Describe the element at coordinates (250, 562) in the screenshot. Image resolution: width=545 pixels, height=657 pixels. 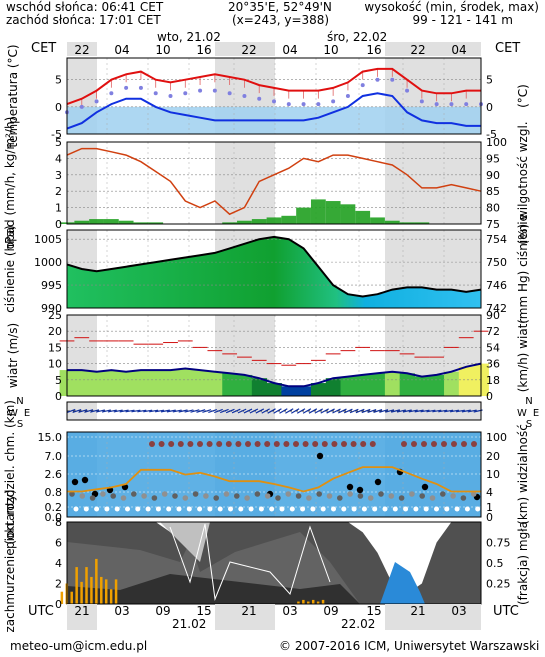
I see `cloud-trace-line` at that location.